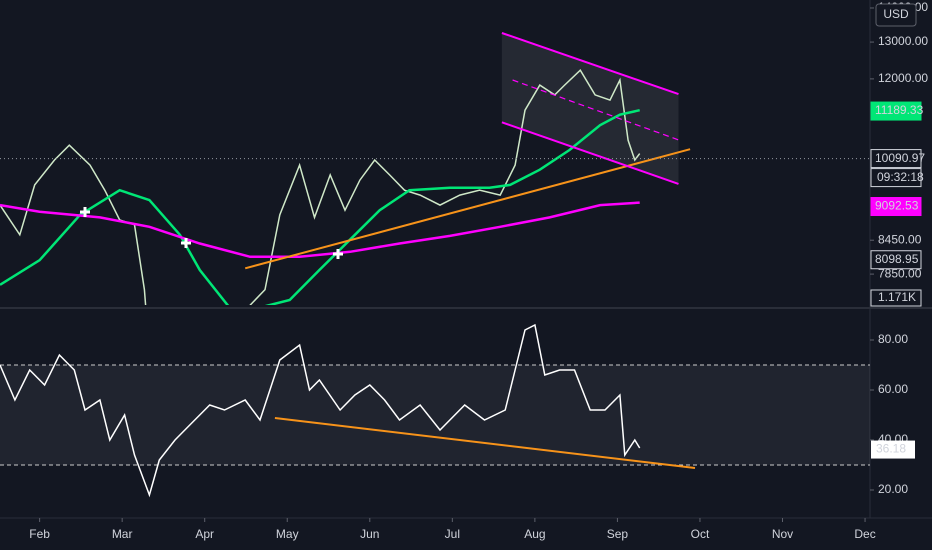 Image resolution: width=932 pixels, height=550 pixels. I want to click on x-tick-label: Apr, so click(204, 534).